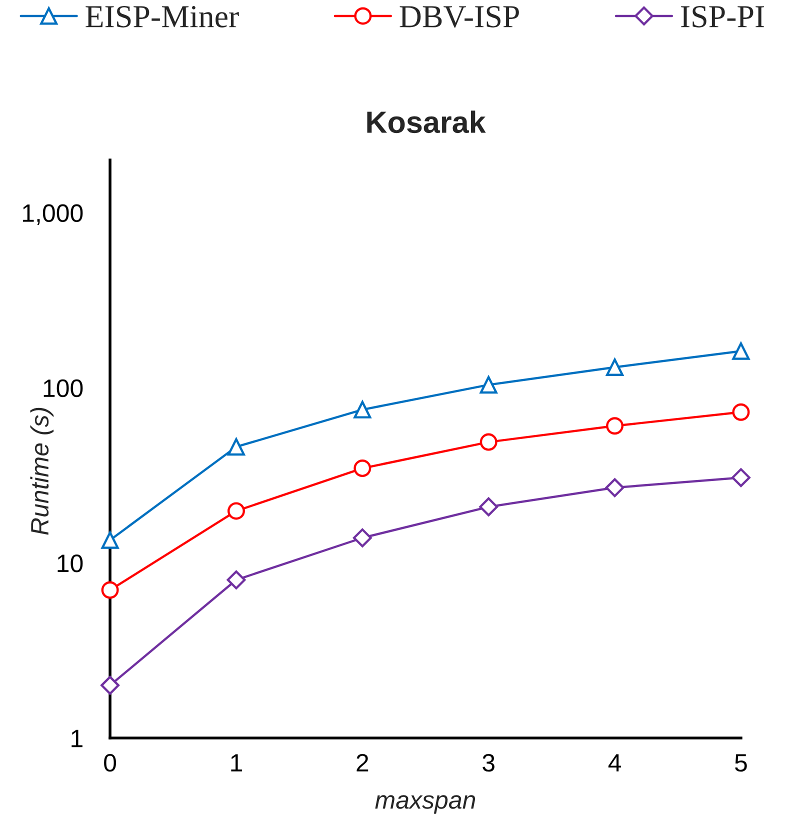 The height and width of the screenshot is (838, 786). What do you see at coordinates (53, 214) in the screenshot?
I see `y-tick-label: 1,000` at bounding box center [53, 214].